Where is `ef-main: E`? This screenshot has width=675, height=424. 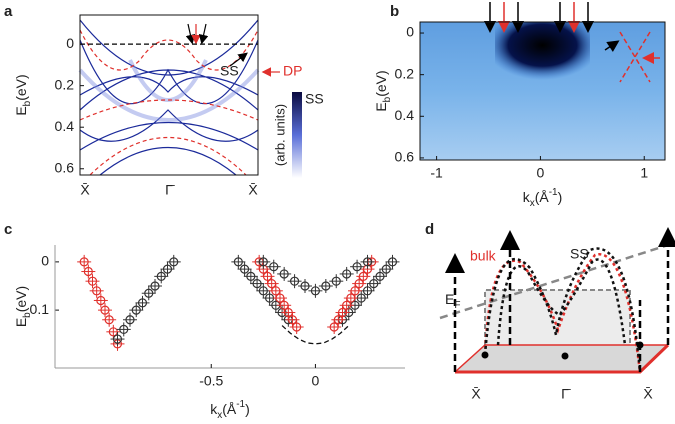
ef-main: E is located at coordinates (449, 299).